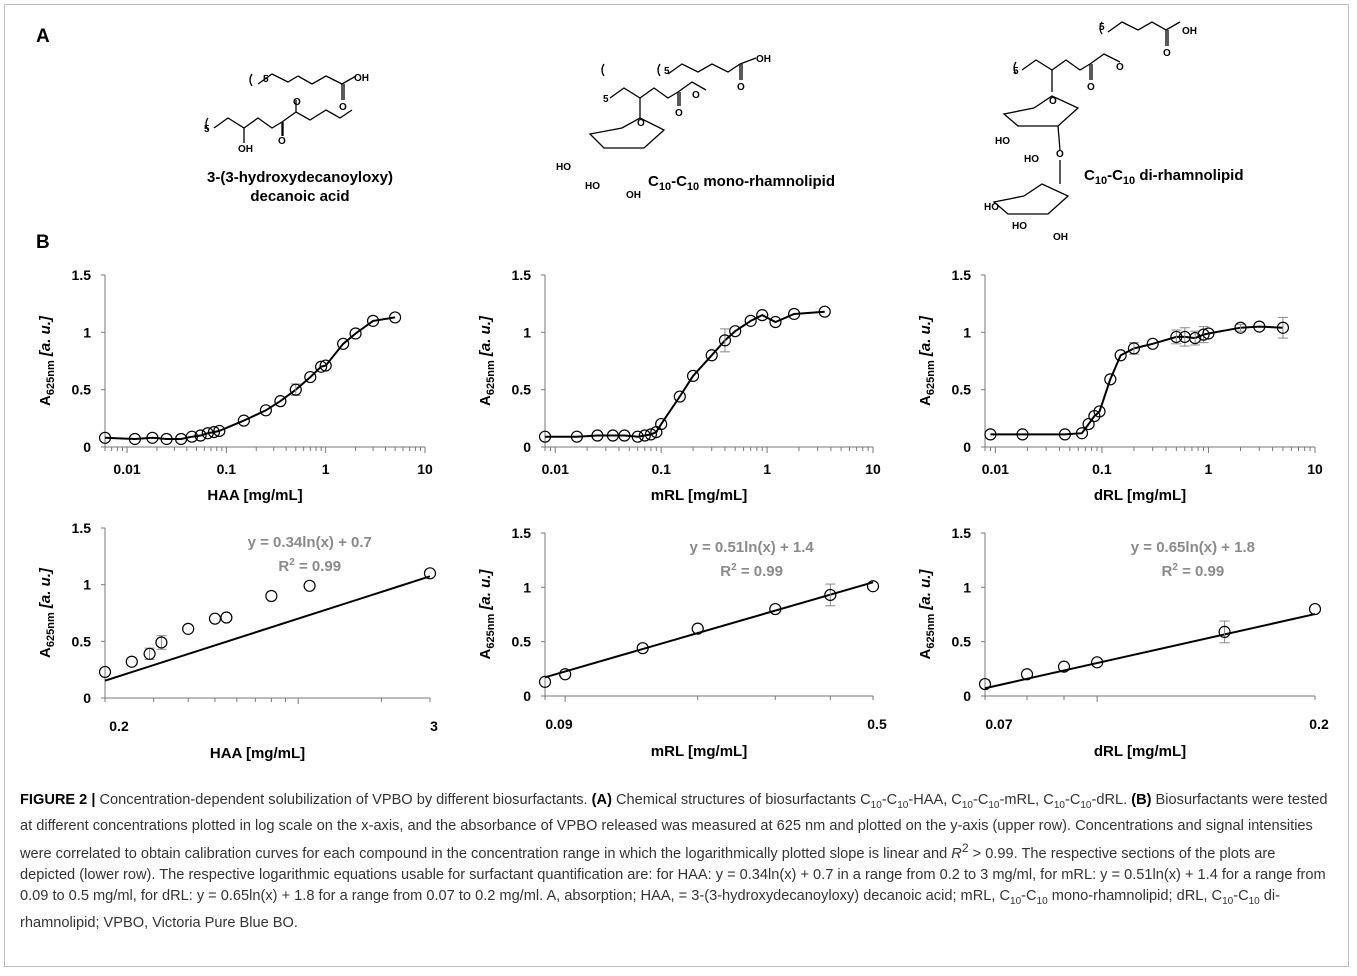 The image size is (1357, 976). What do you see at coordinates (699, 751) in the screenshot?
I see `x-axis-label: mRL [mg/mL]` at bounding box center [699, 751].